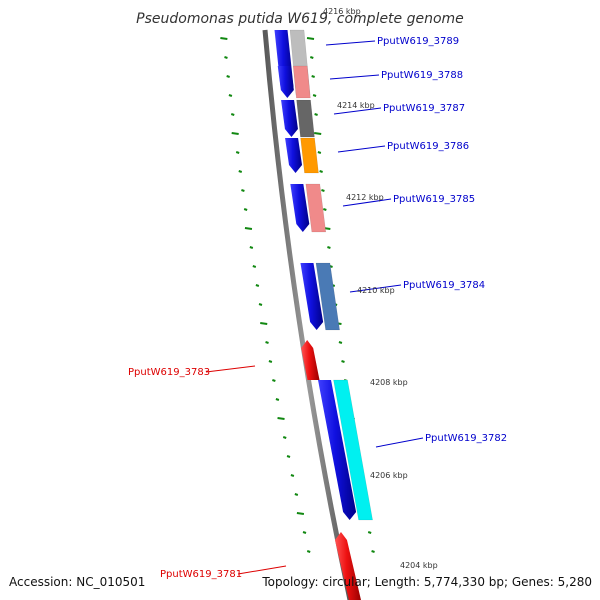 The image size is (600, 600). Describe the element at coordinates (342, 11) in the screenshot. I see `kbp-scale-label: 4216 kbp` at that location.